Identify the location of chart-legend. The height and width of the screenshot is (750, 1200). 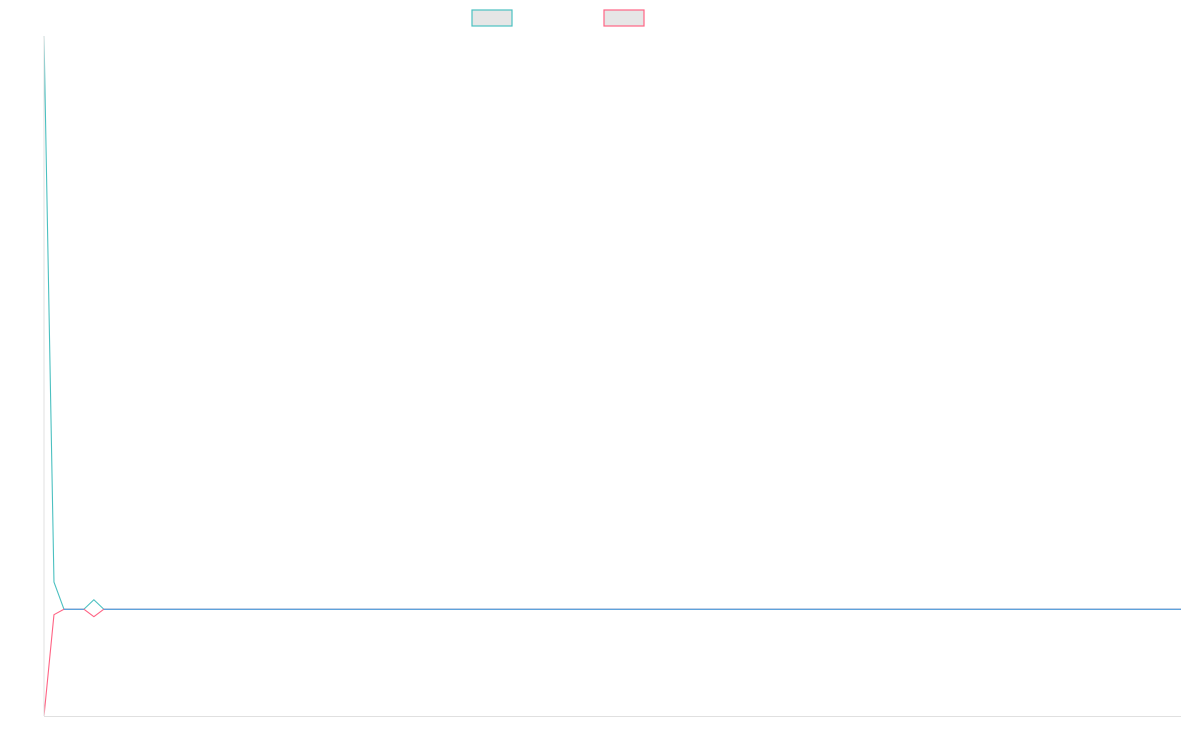
(558, 18).